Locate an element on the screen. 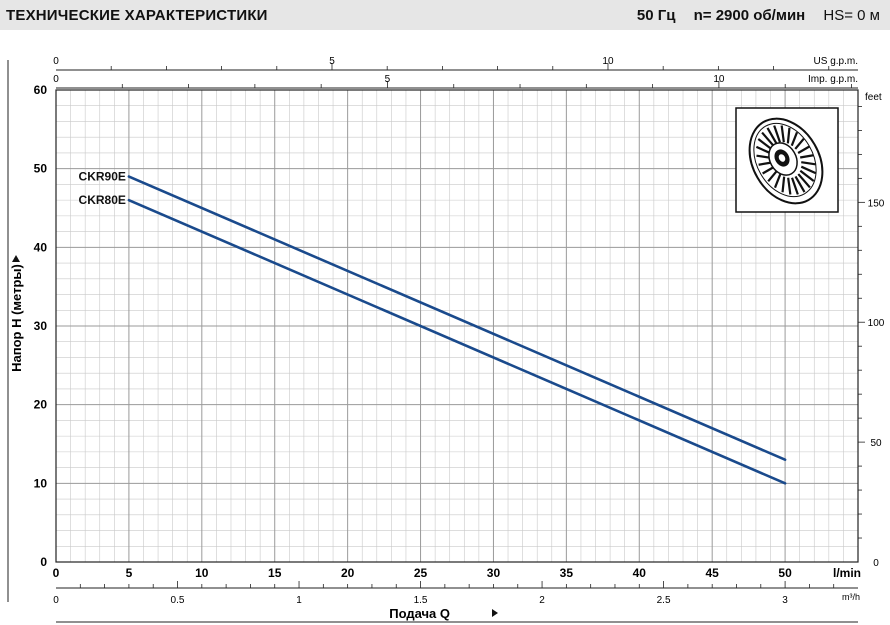  x-tick-label: 50 is located at coordinates (785, 573).